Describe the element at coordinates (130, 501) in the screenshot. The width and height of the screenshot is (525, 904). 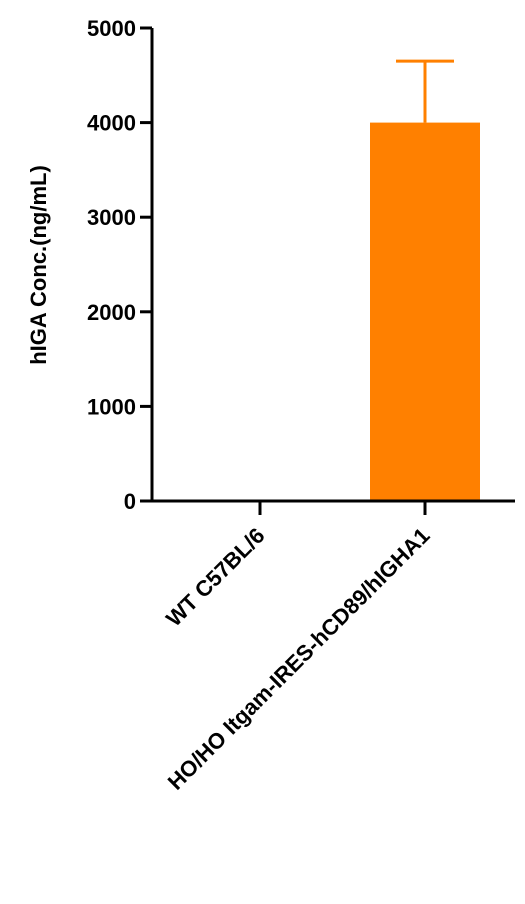
I see `y-tick-label: 0` at that location.